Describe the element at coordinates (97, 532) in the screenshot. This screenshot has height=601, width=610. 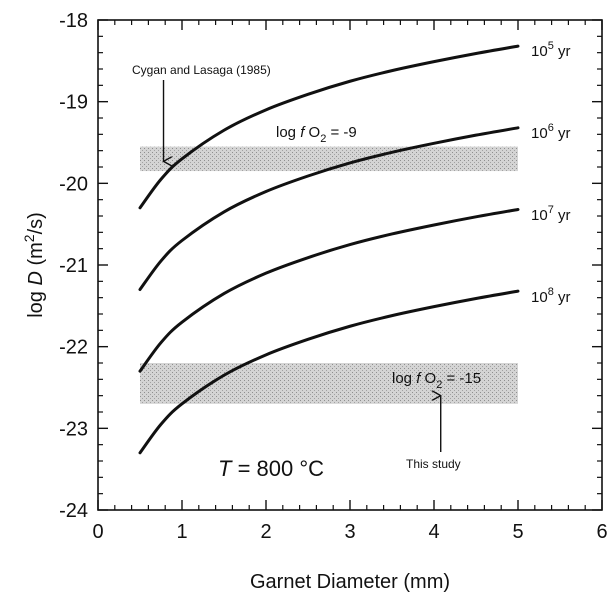
I see `x-tick-label: 0` at that location.